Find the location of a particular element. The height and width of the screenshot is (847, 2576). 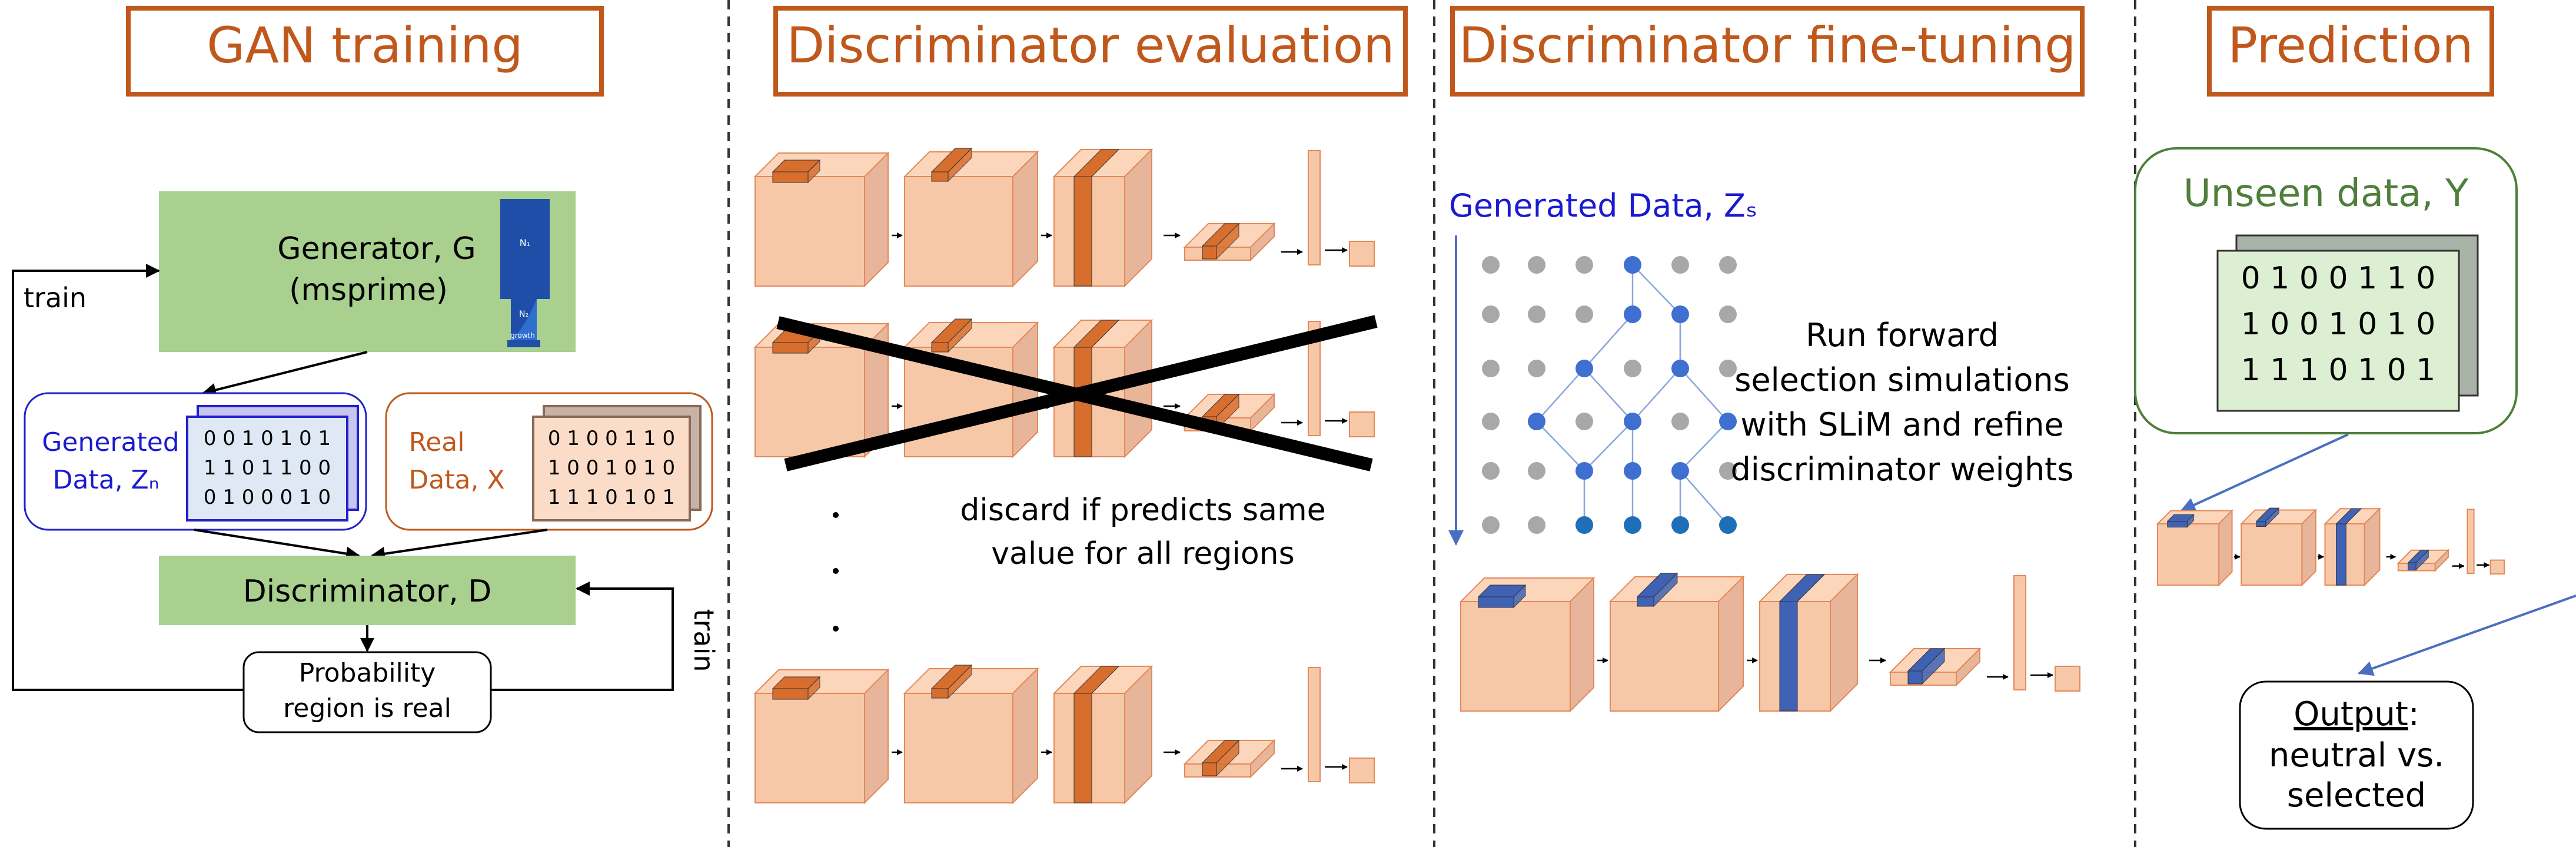

eval-net-2-dense-layer is located at coordinates (1314, 378).